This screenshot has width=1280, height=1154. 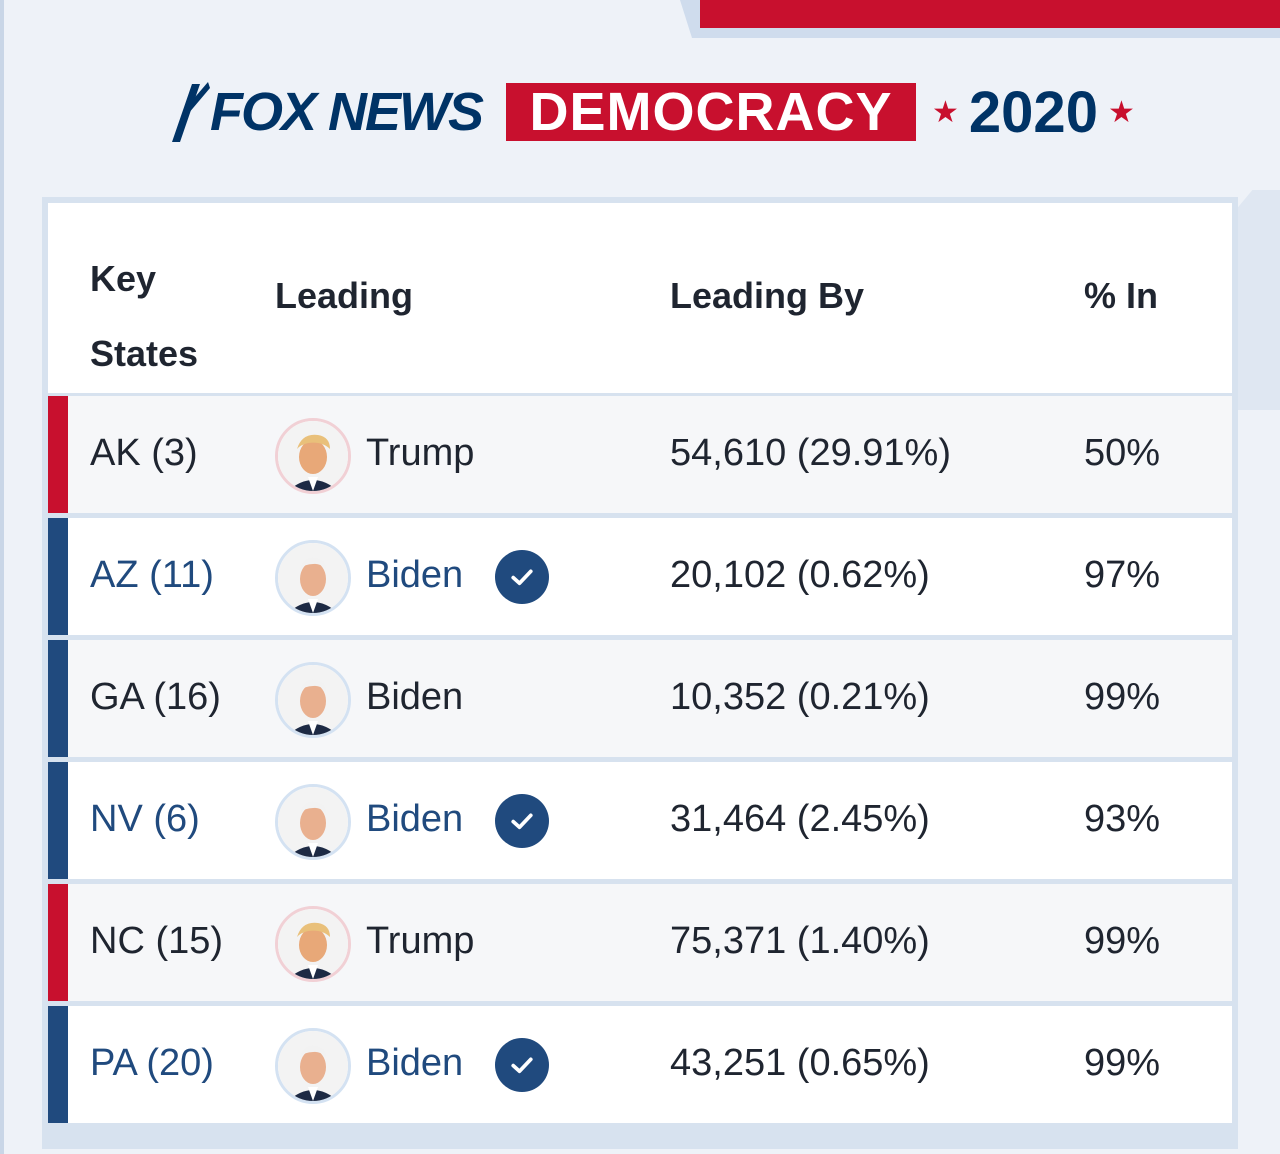 I want to click on state-label: GA (16), so click(x=155, y=697).